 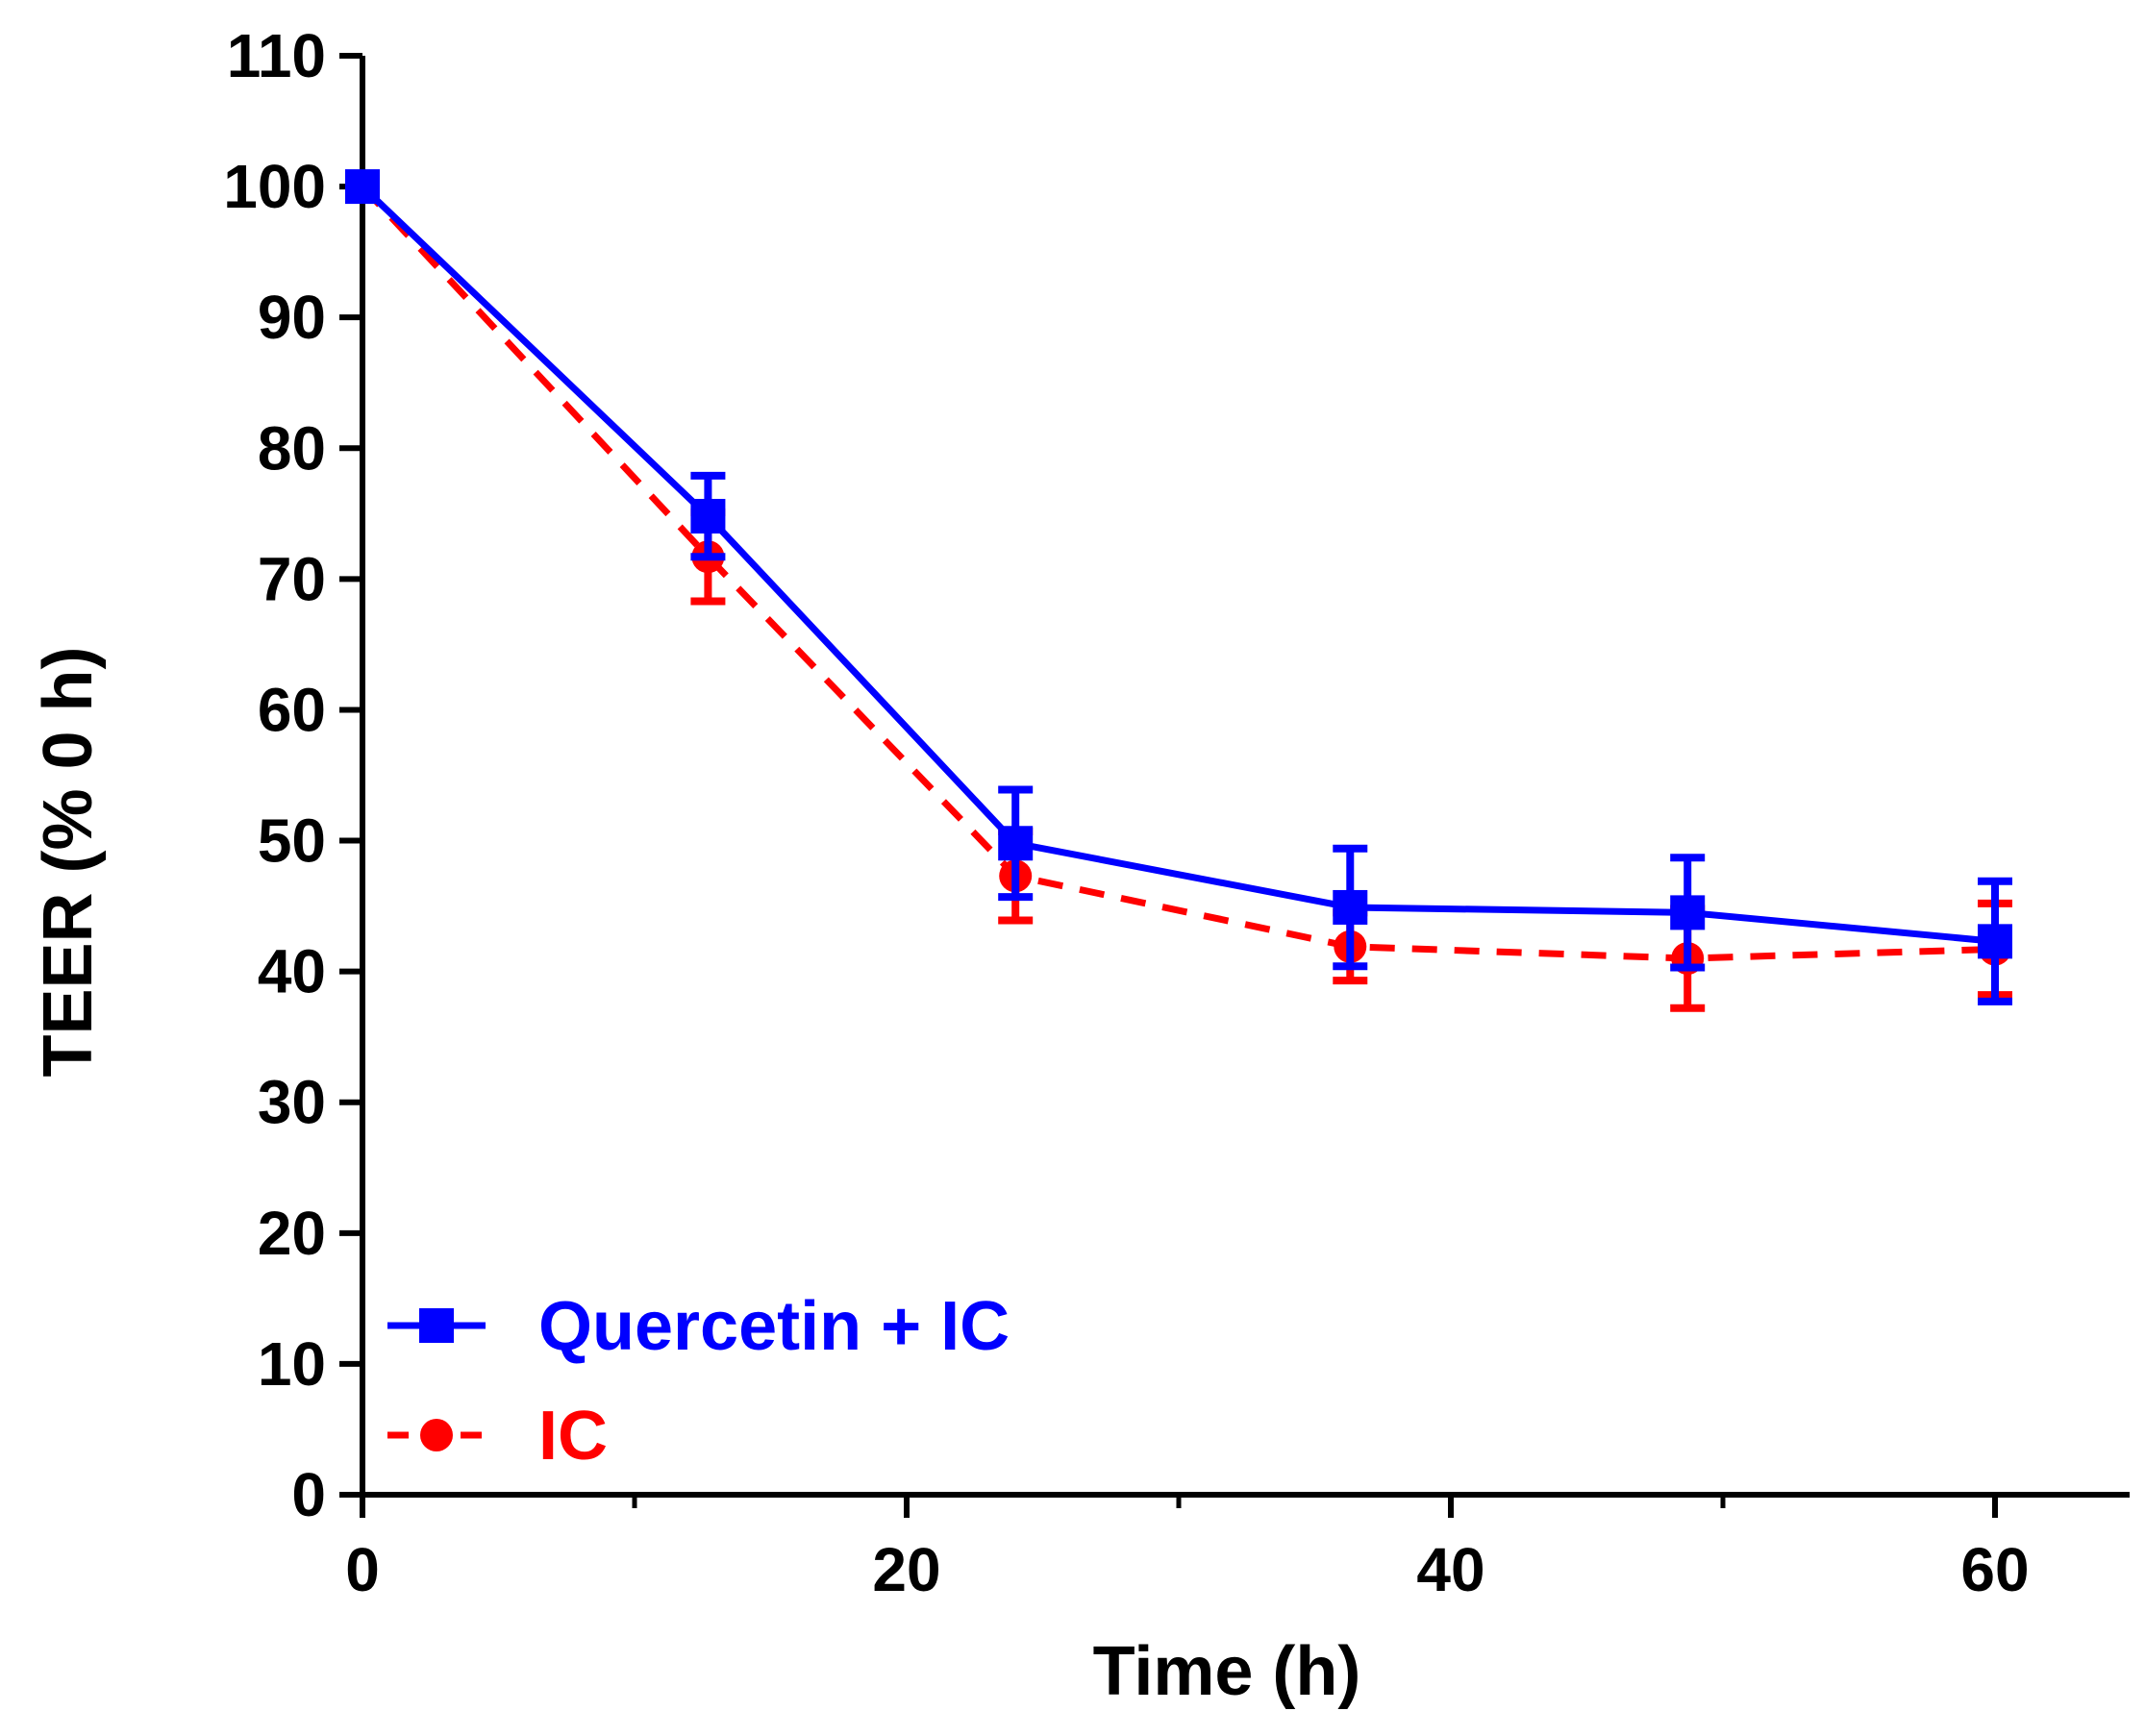 I want to click on y-tick-label: 70, so click(x=292, y=578).